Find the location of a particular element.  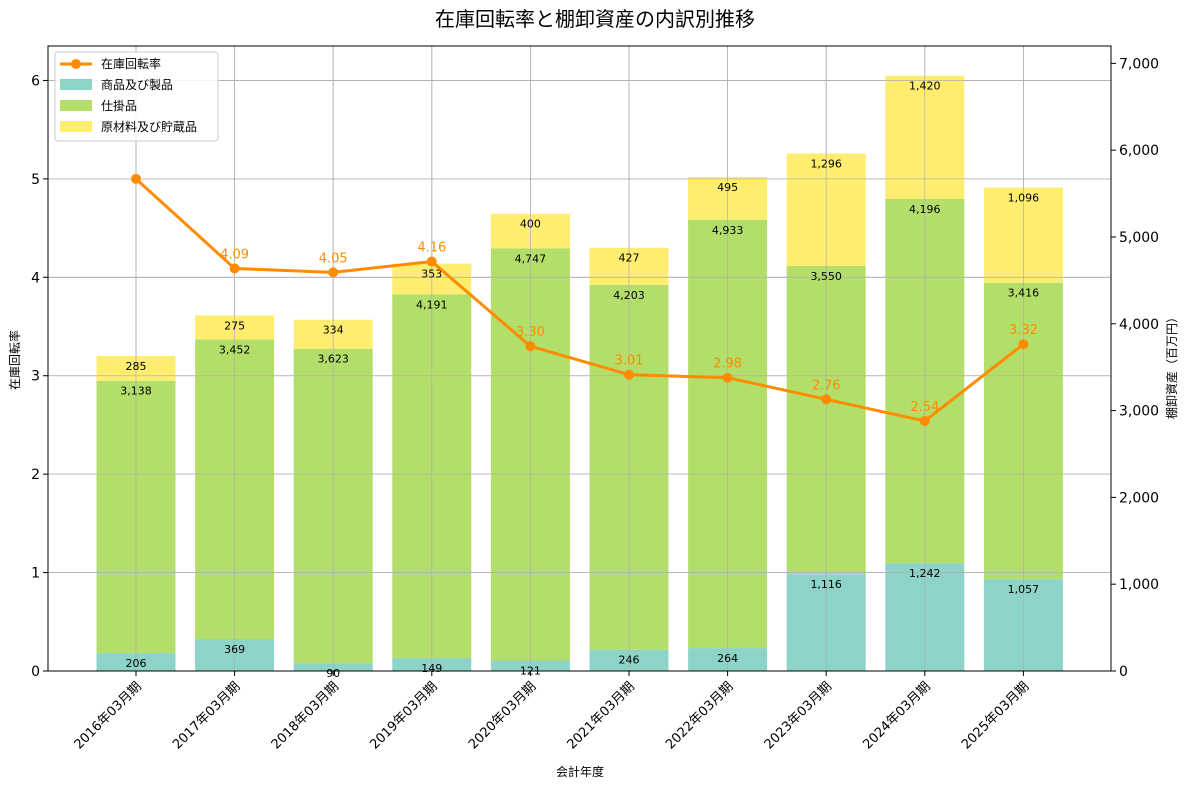

bar-value-label: 149 is located at coordinates (431, 668).